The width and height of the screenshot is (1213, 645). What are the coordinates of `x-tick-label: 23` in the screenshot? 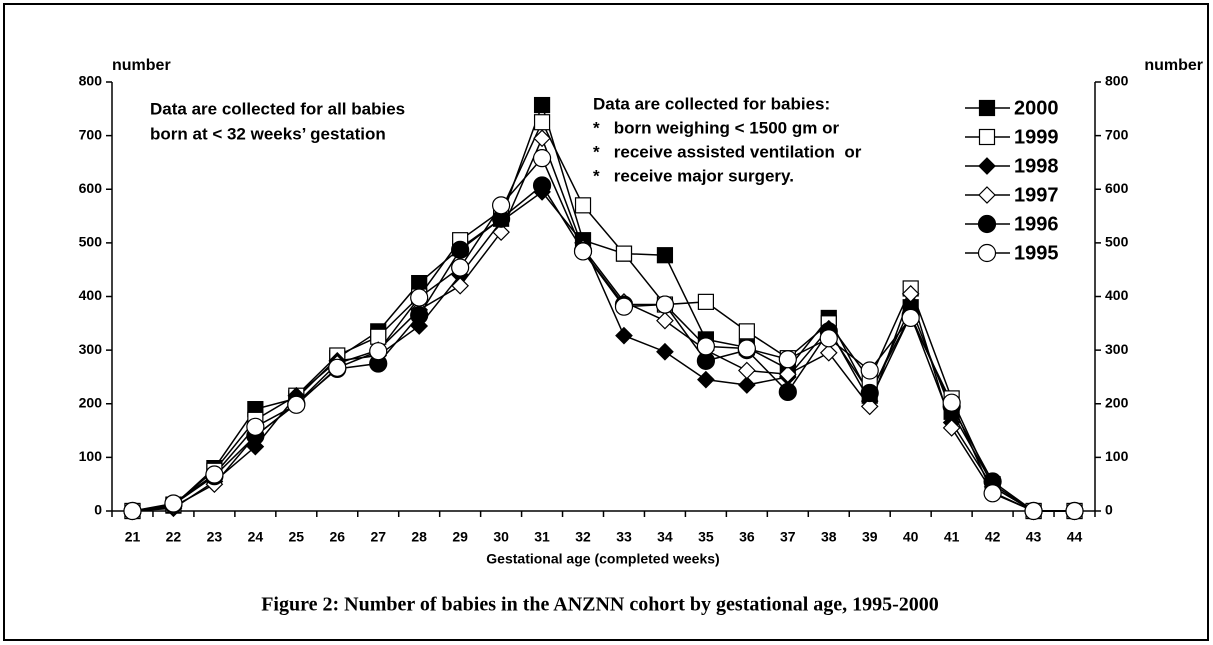 It's located at (215, 537).